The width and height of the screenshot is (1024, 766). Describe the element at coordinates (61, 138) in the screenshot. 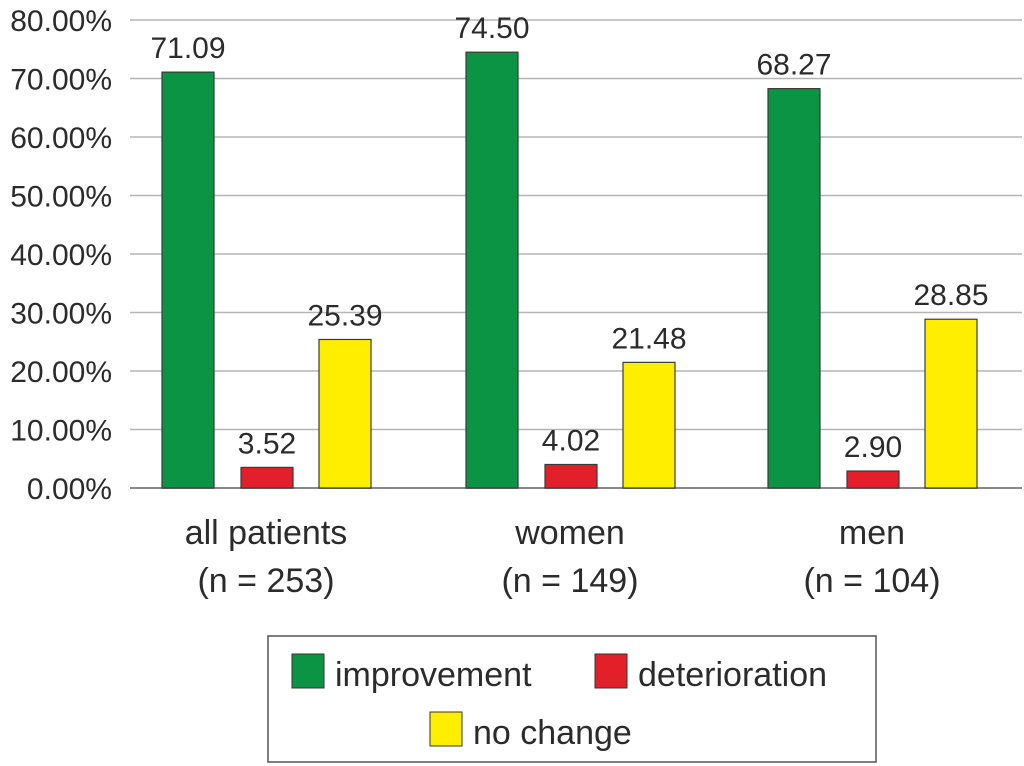

I see `y-tick-label: 60.00%` at that location.